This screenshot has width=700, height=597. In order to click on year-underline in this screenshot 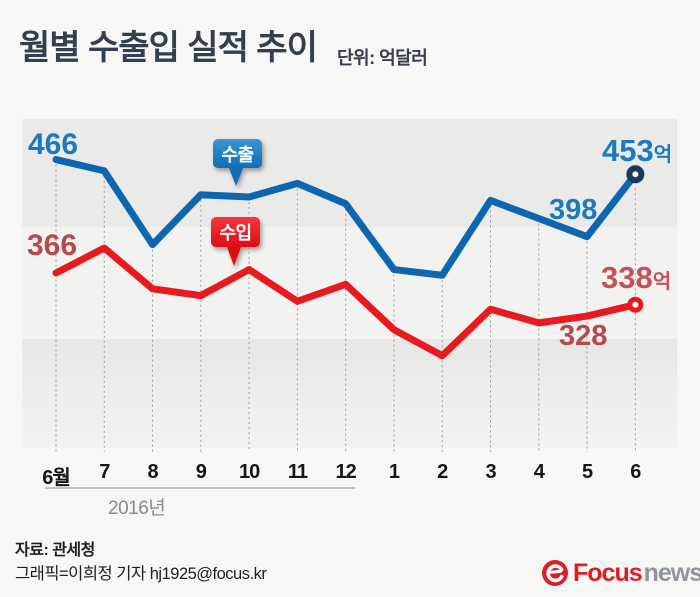, I will do `click(200, 488)`.